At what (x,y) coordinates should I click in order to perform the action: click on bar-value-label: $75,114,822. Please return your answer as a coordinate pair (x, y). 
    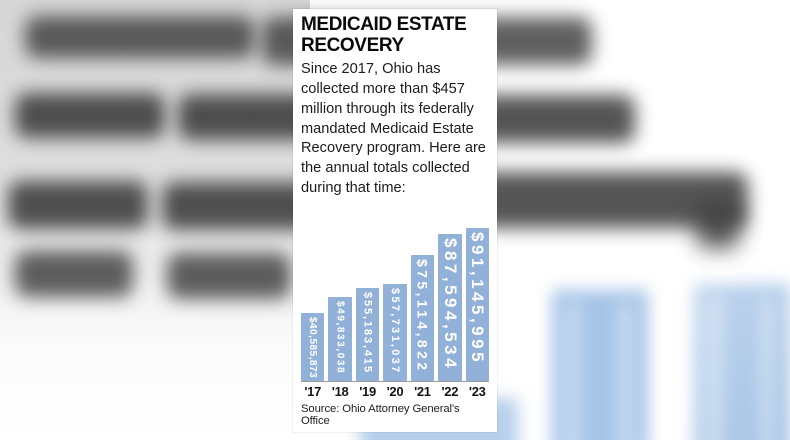
    Looking at the image, I should click on (422, 316).